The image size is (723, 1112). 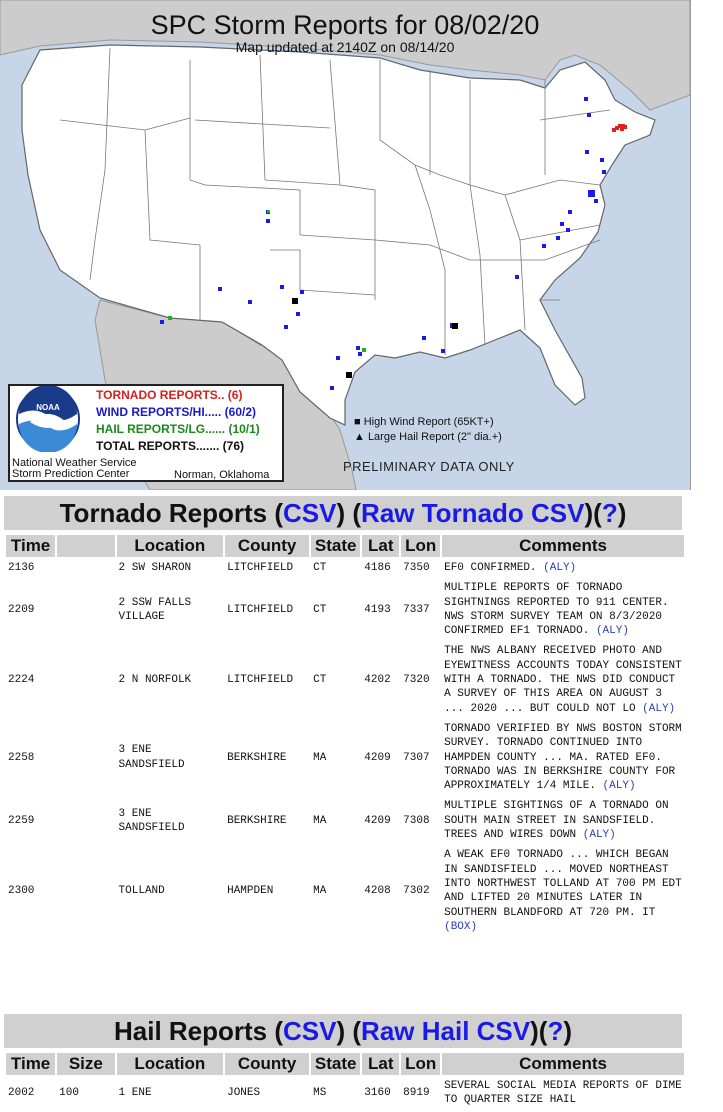 I want to click on tornado-csv-link: CSV, so click(x=310, y=513).